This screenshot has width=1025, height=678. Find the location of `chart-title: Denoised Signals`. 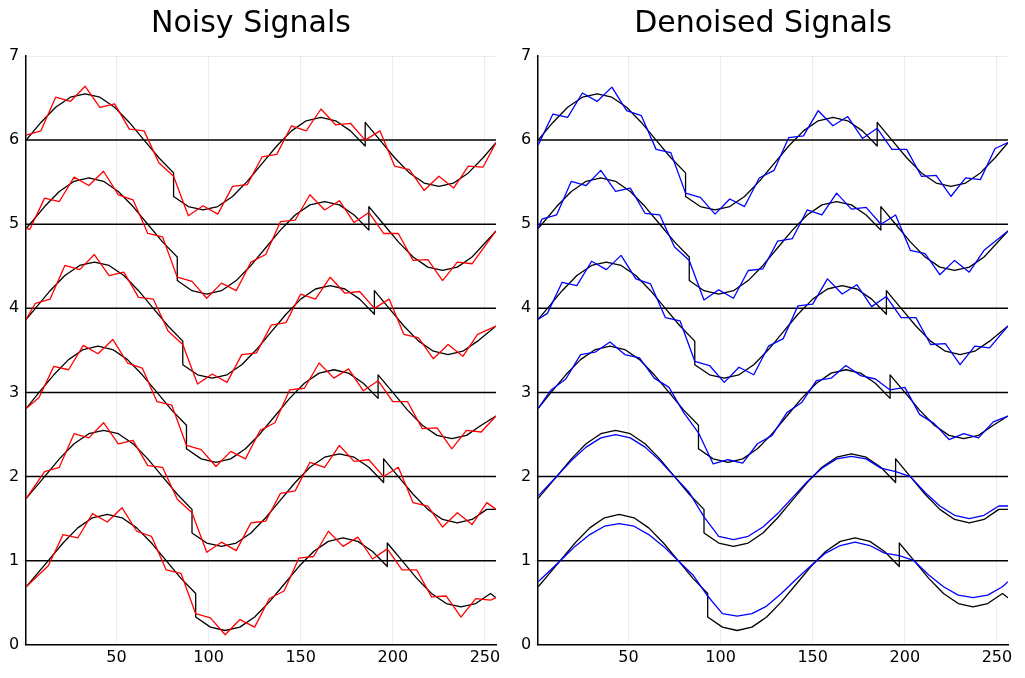

chart-title: Denoised Signals is located at coordinates (763, 21).